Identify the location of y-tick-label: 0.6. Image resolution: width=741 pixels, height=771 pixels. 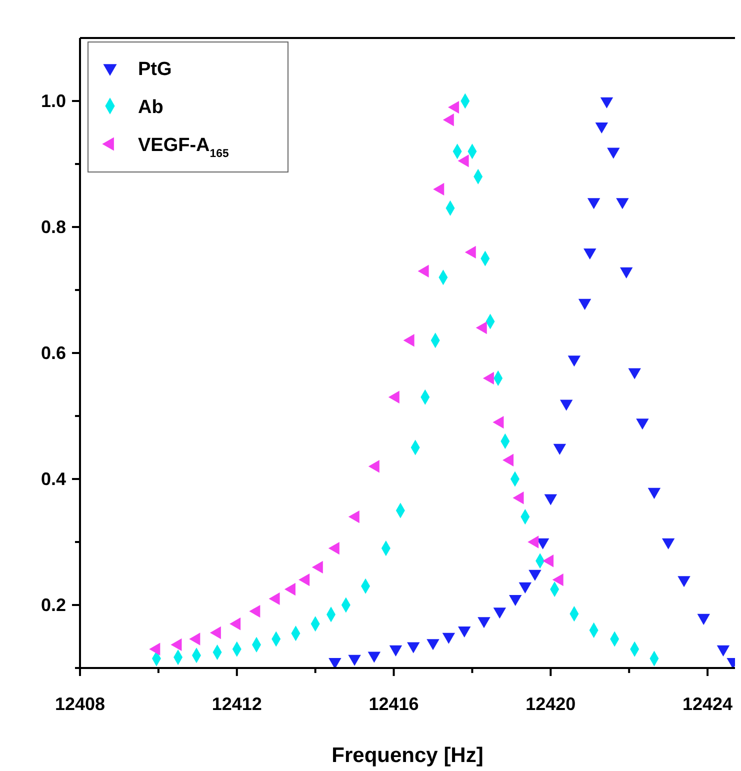
(53, 353).